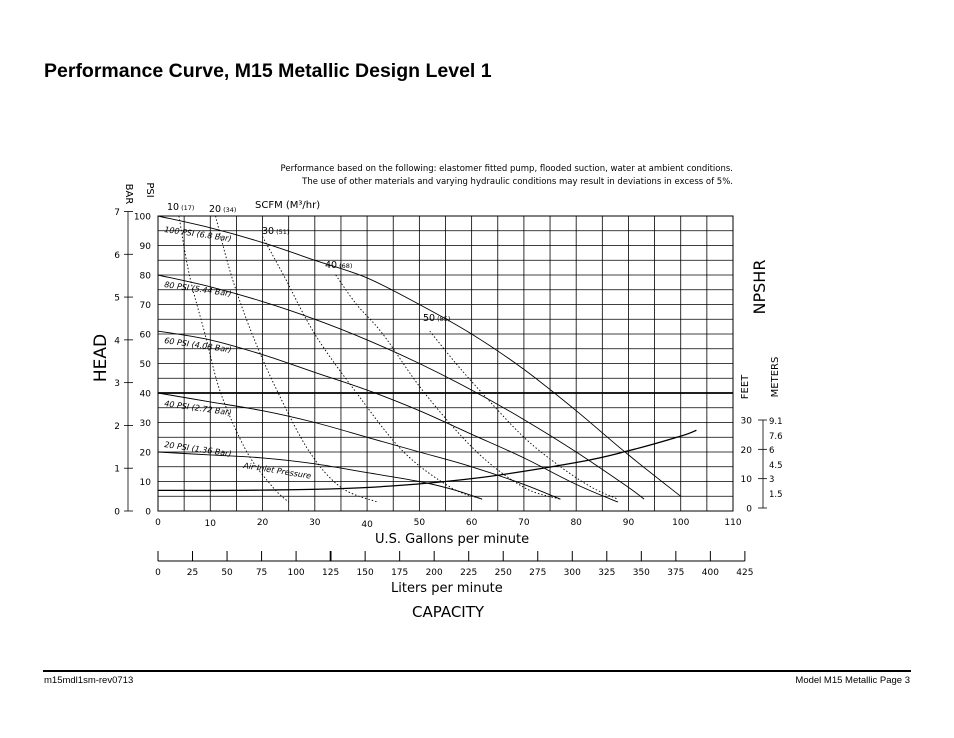 The image size is (954, 738). What do you see at coordinates (198, 408) in the screenshot?
I see `air-pressure-curve-label: 40 PSI (2.72 Bar)` at bounding box center [198, 408].